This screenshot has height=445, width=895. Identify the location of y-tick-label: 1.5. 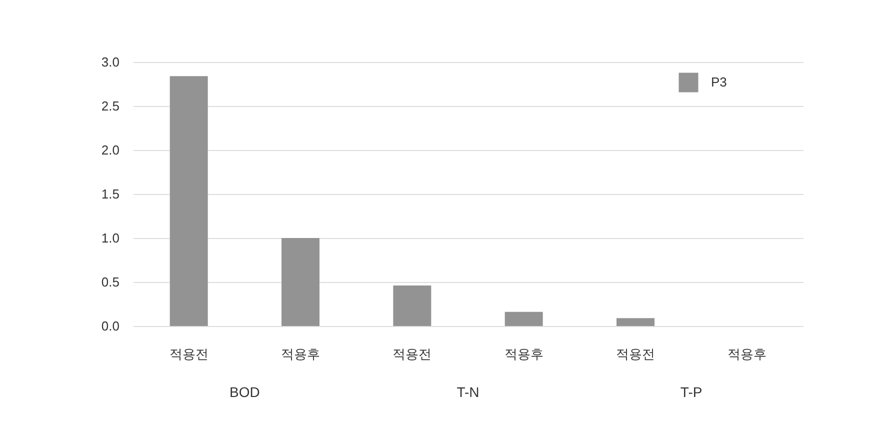
(110, 194).